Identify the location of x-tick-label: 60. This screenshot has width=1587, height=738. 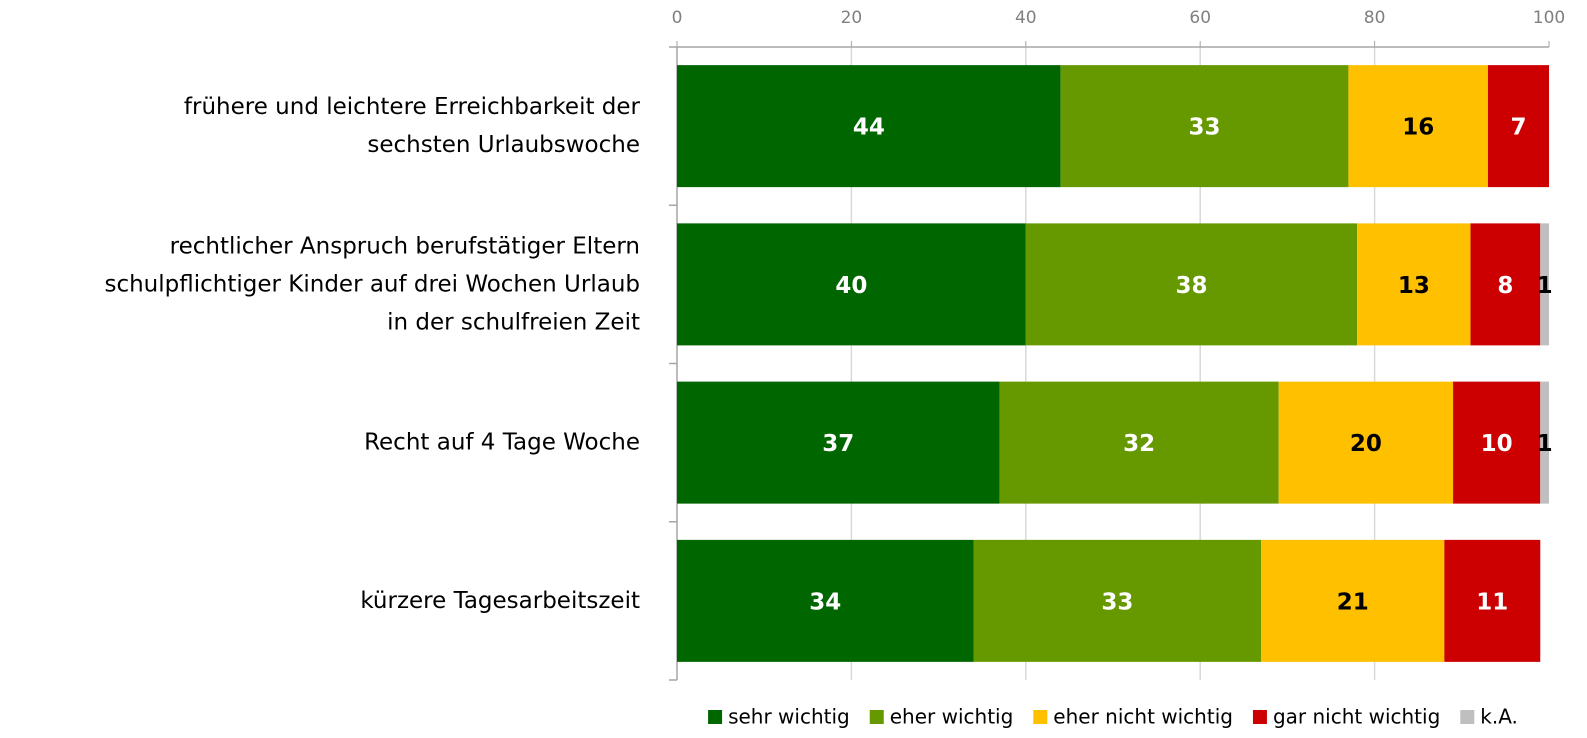
(1200, 18).